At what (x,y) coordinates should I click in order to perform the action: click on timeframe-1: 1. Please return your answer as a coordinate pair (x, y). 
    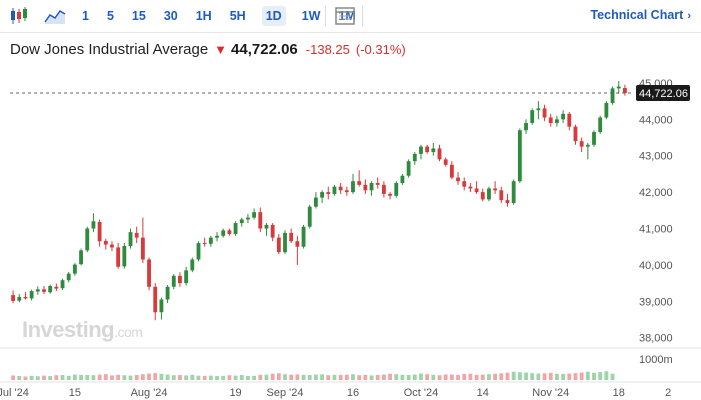
    Looking at the image, I should click on (85, 16).